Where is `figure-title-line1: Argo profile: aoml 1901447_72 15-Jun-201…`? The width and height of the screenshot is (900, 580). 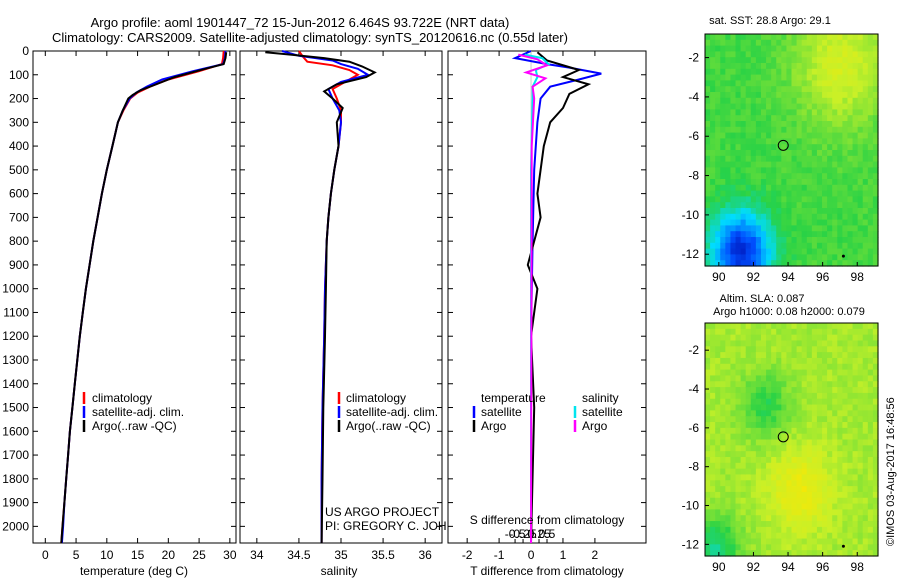
figure-title-line1: Argo profile: aoml 1901447_72 15-Jun-201… is located at coordinates (300, 22).